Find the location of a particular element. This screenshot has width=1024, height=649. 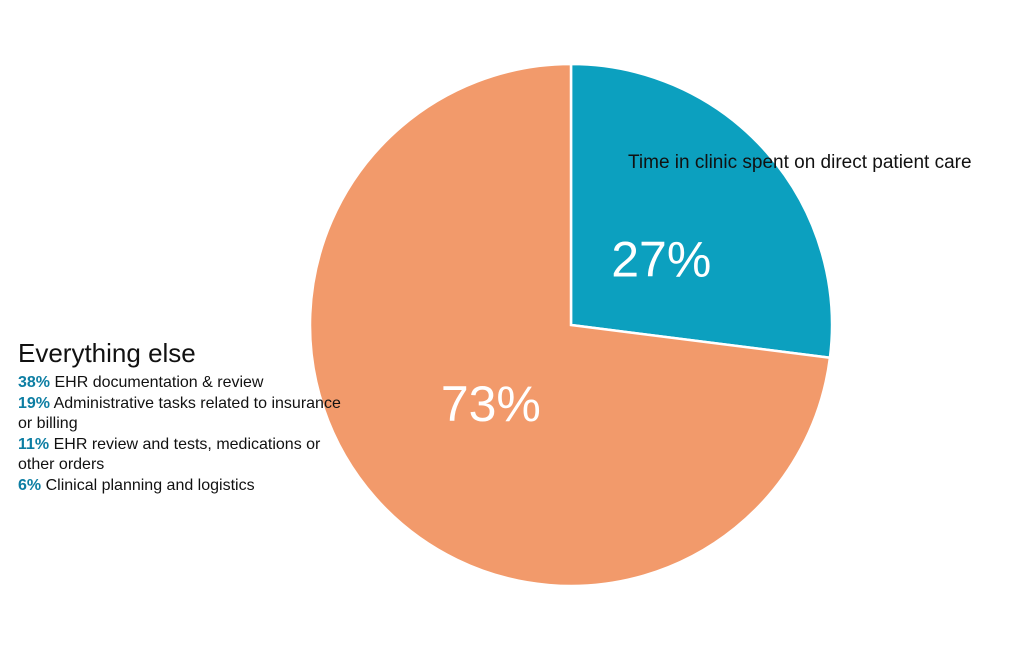

breakdown-item: 38% EHR documentation & review is located at coordinates (188, 383).